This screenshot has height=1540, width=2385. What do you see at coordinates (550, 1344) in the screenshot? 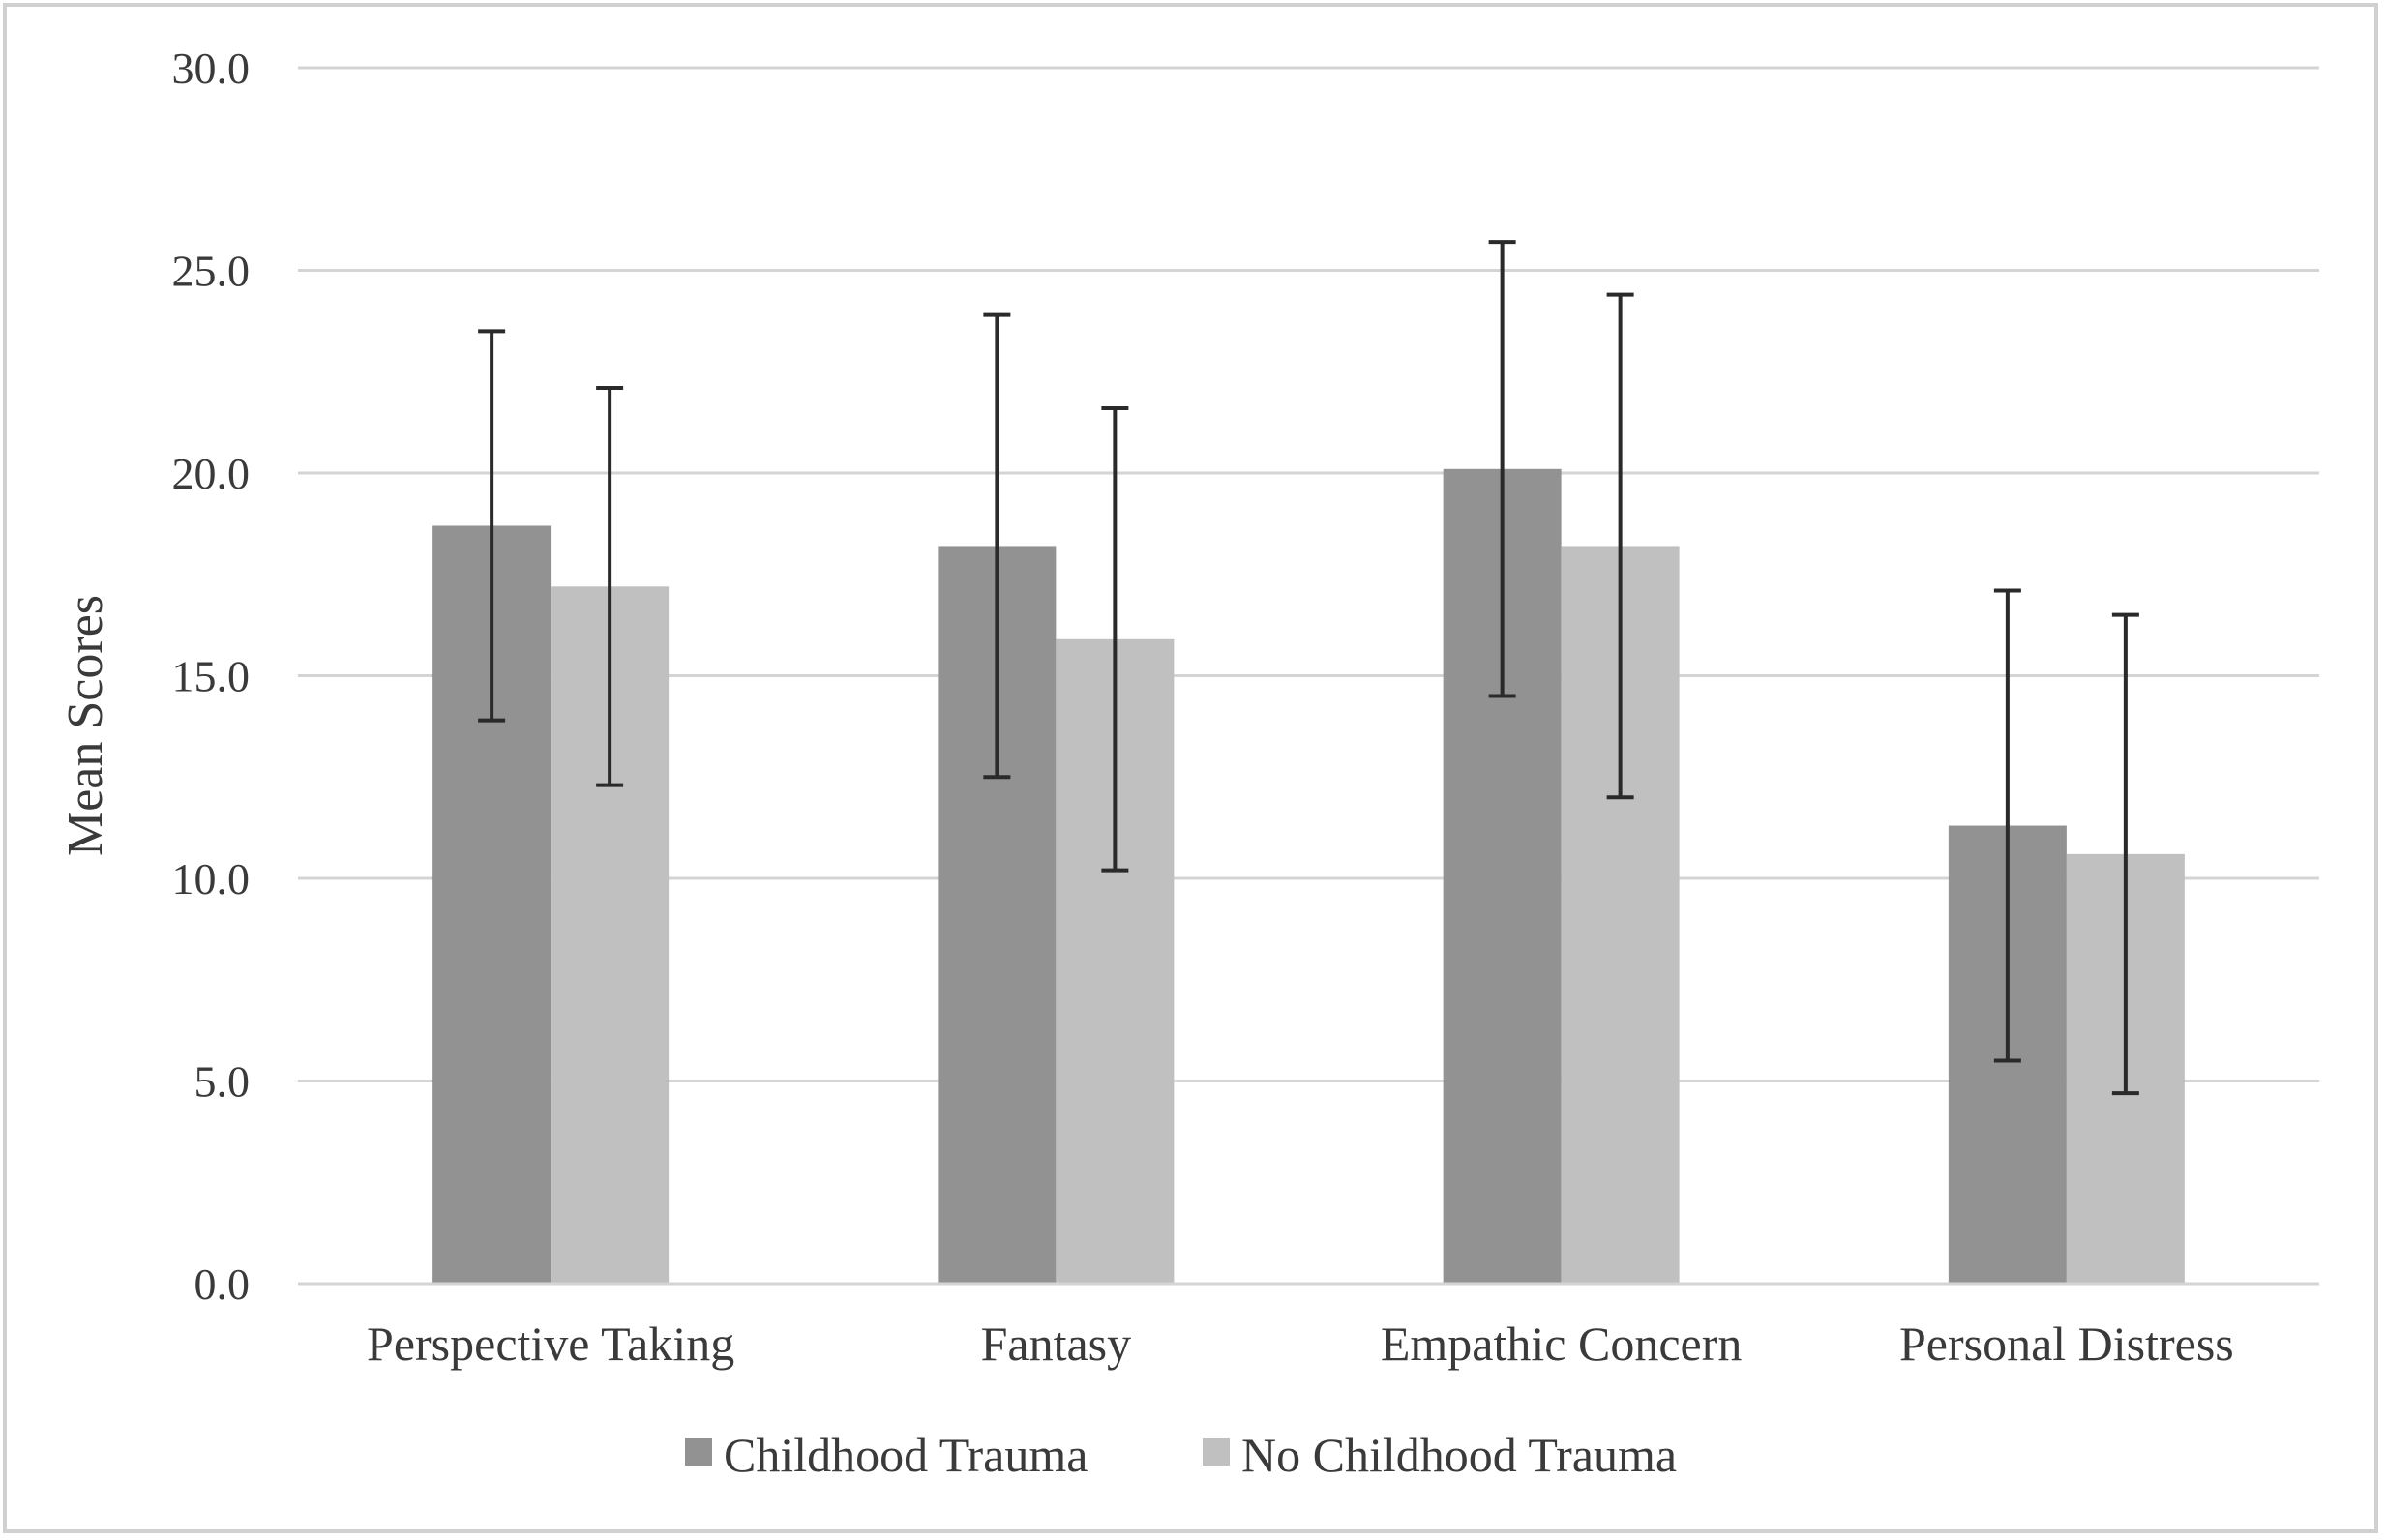
I see `x-category-label: Perspective Taking` at bounding box center [550, 1344].